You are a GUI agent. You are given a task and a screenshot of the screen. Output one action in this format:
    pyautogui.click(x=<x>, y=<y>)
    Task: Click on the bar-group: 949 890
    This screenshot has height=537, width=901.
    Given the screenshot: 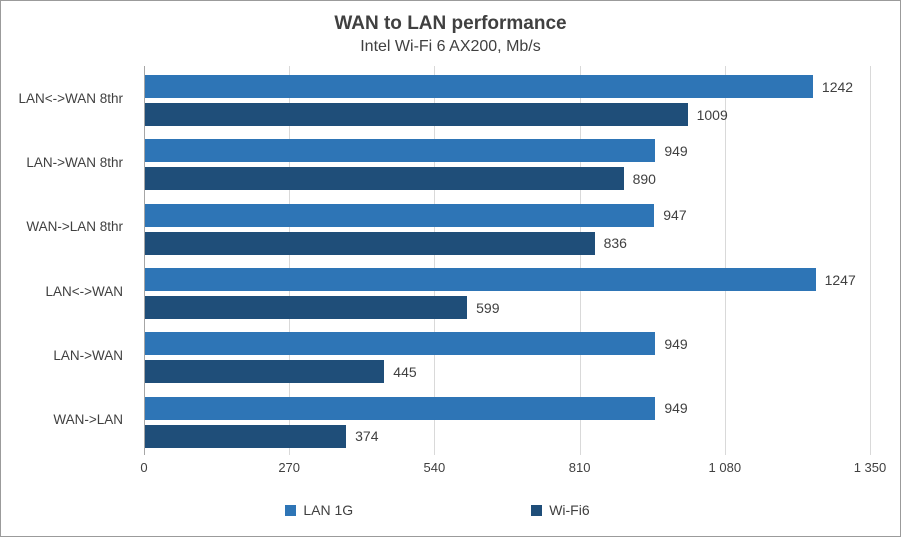 What is the action you would take?
    pyautogui.click(x=508, y=162)
    